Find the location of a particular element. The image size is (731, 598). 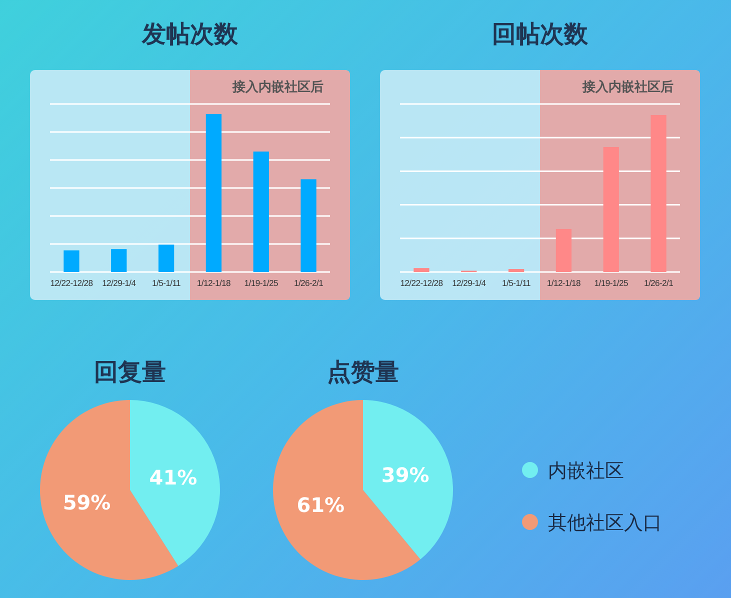

chart-title: 回帖次数 is located at coordinates (540, 34).